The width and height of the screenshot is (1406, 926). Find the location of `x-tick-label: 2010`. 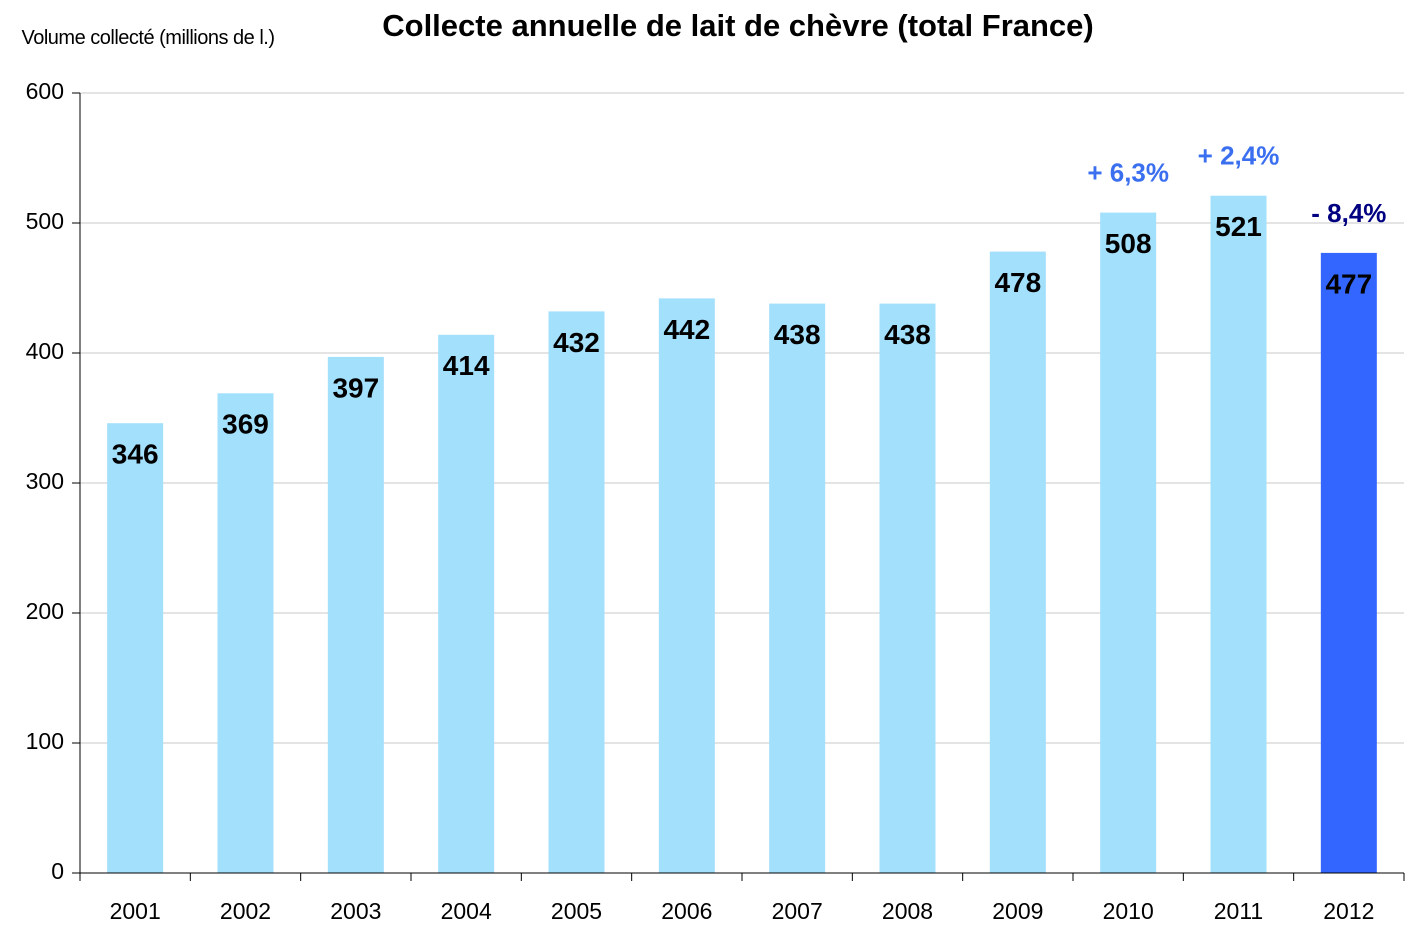

x-tick-label: 2010 is located at coordinates (1128, 911).